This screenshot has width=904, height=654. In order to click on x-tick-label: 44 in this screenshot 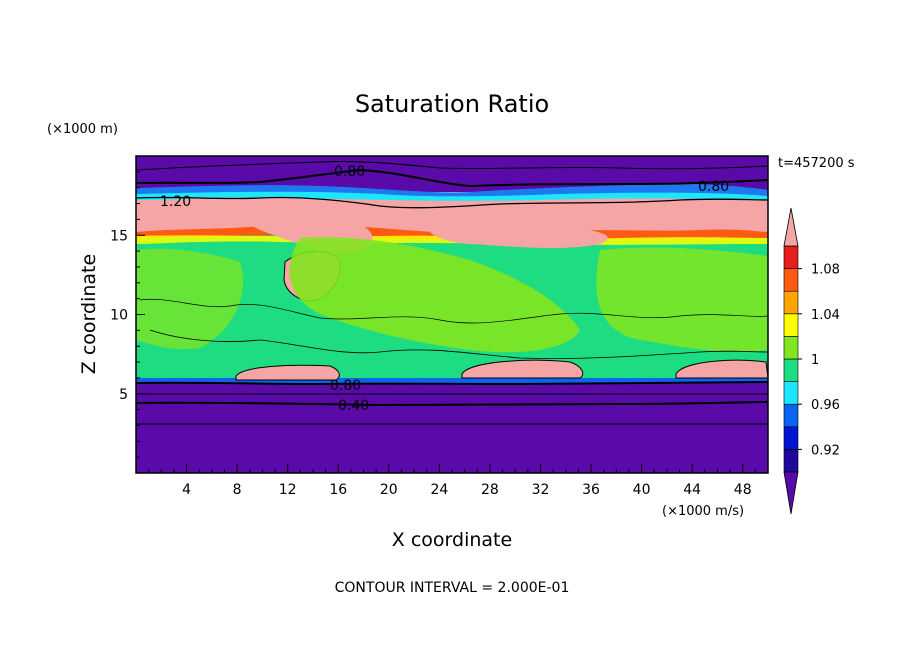, I will do `click(692, 490)`.